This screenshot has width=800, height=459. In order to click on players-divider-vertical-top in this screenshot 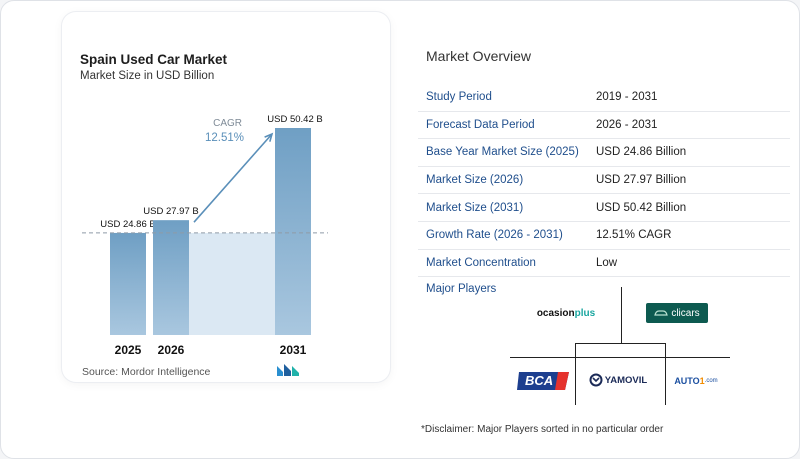, I will do `click(621, 315)`.